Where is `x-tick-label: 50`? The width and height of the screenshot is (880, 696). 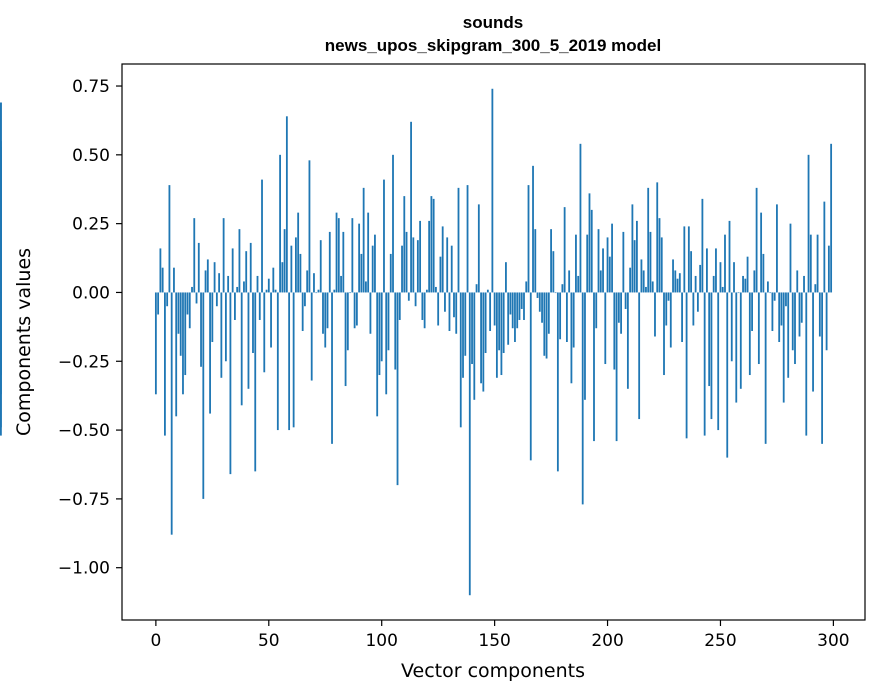
x-tick-label: 50 is located at coordinates (269, 641).